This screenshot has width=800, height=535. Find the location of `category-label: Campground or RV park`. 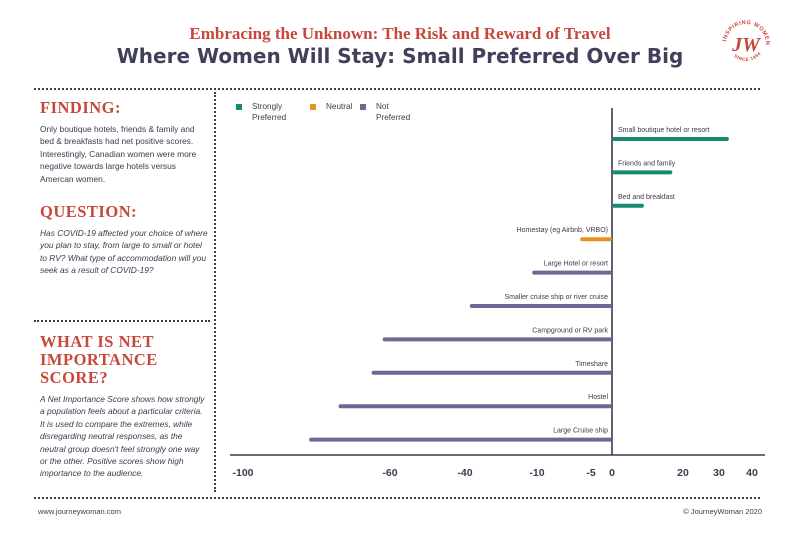

category-label: Campground or RV park is located at coordinates (570, 330).